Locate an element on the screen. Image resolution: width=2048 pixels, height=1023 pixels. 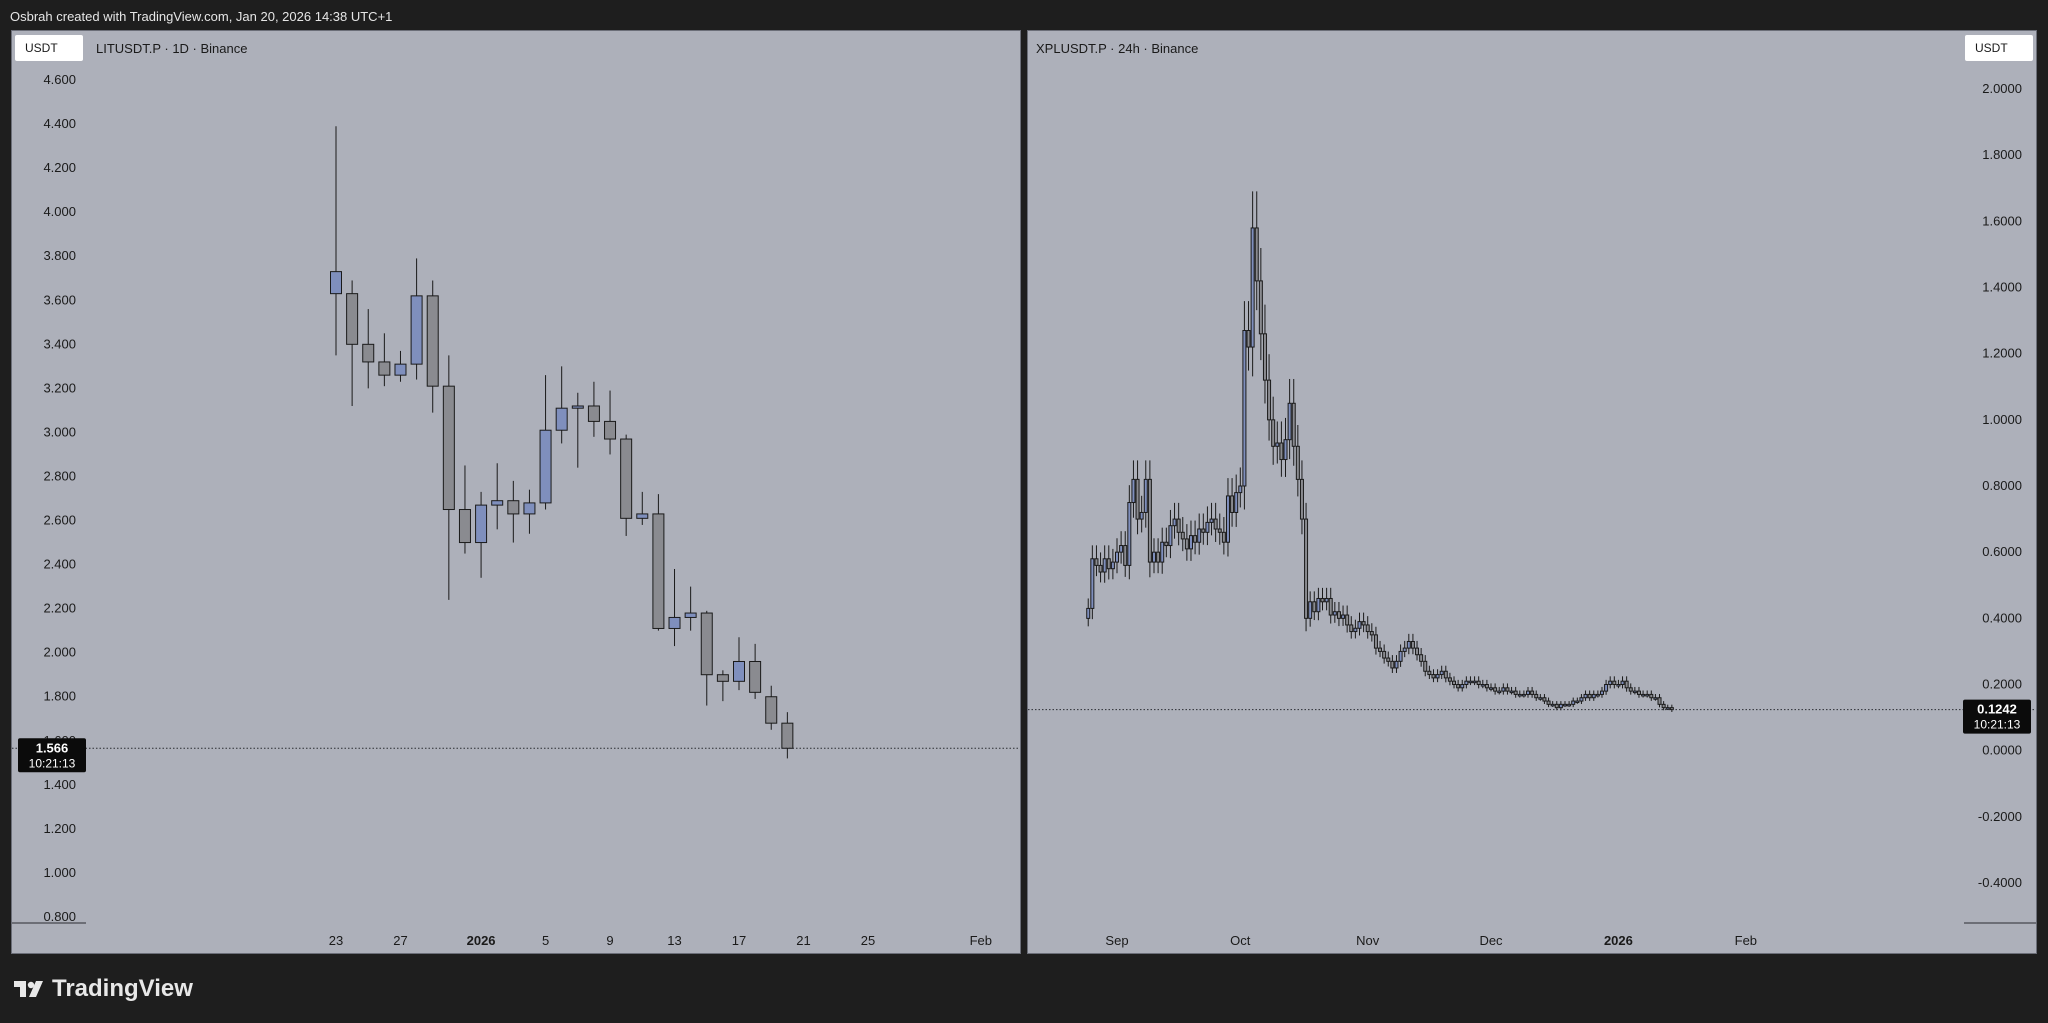
xpl-currency-badge: USDT is located at coordinates (1999, 48).